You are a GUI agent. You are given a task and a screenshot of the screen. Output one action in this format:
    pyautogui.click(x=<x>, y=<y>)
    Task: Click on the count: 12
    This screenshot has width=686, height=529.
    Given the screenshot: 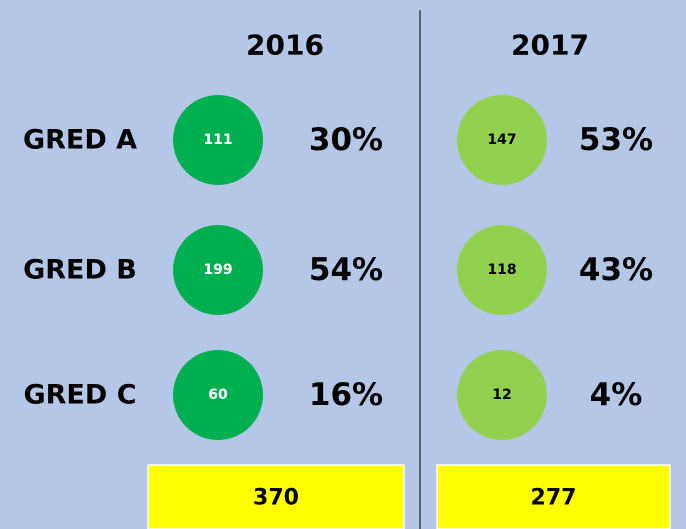 What is the action you would take?
    pyautogui.click(x=501, y=395)
    